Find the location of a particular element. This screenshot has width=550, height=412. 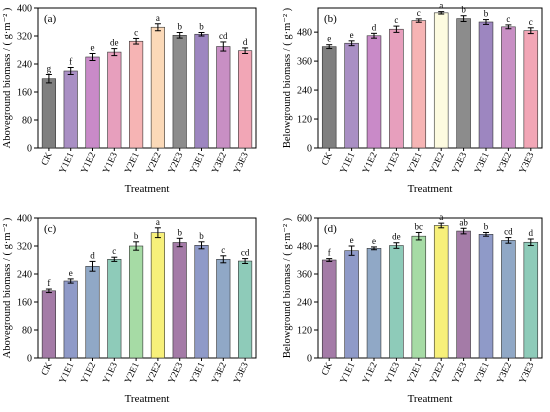

x-tick-label: Y3E3 is located at coordinates (241, 163).